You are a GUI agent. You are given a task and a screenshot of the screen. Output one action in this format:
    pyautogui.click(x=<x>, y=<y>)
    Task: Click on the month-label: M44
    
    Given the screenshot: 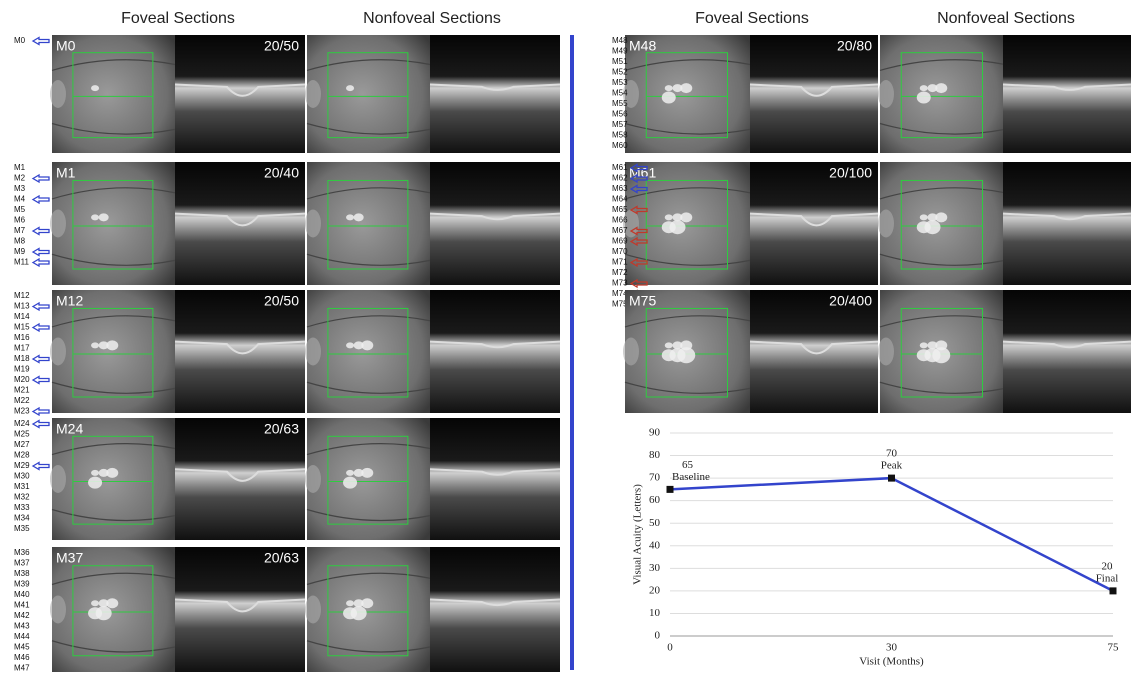 What is the action you would take?
    pyautogui.click(x=22, y=636)
    